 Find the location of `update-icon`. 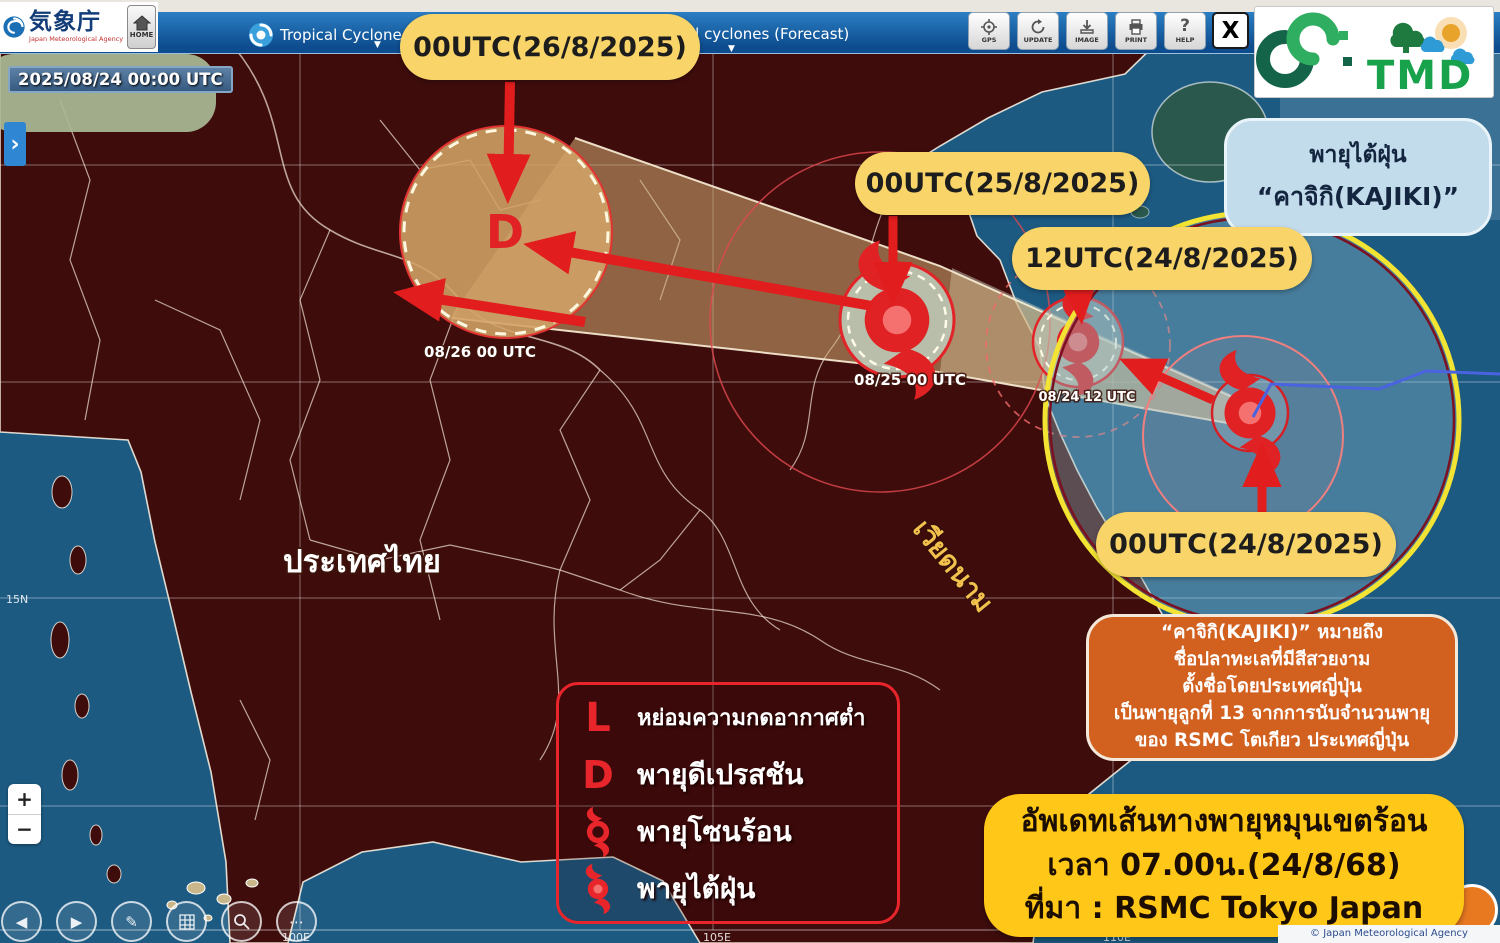

update-icon is located at coordinates (1038, 25).